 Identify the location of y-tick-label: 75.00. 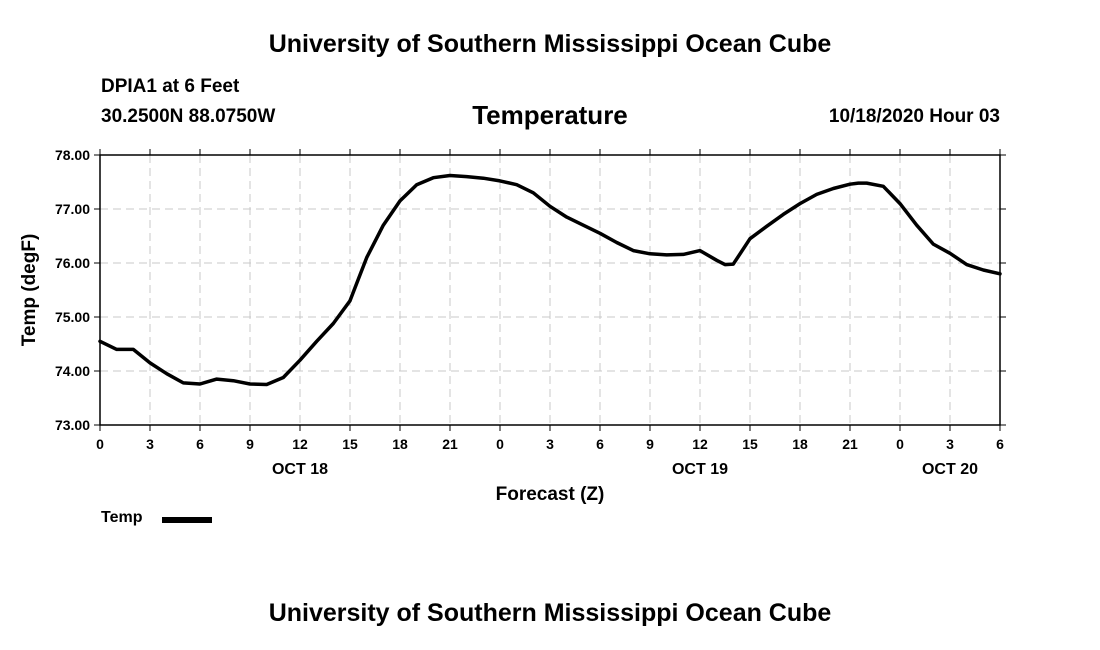
(72, 317).